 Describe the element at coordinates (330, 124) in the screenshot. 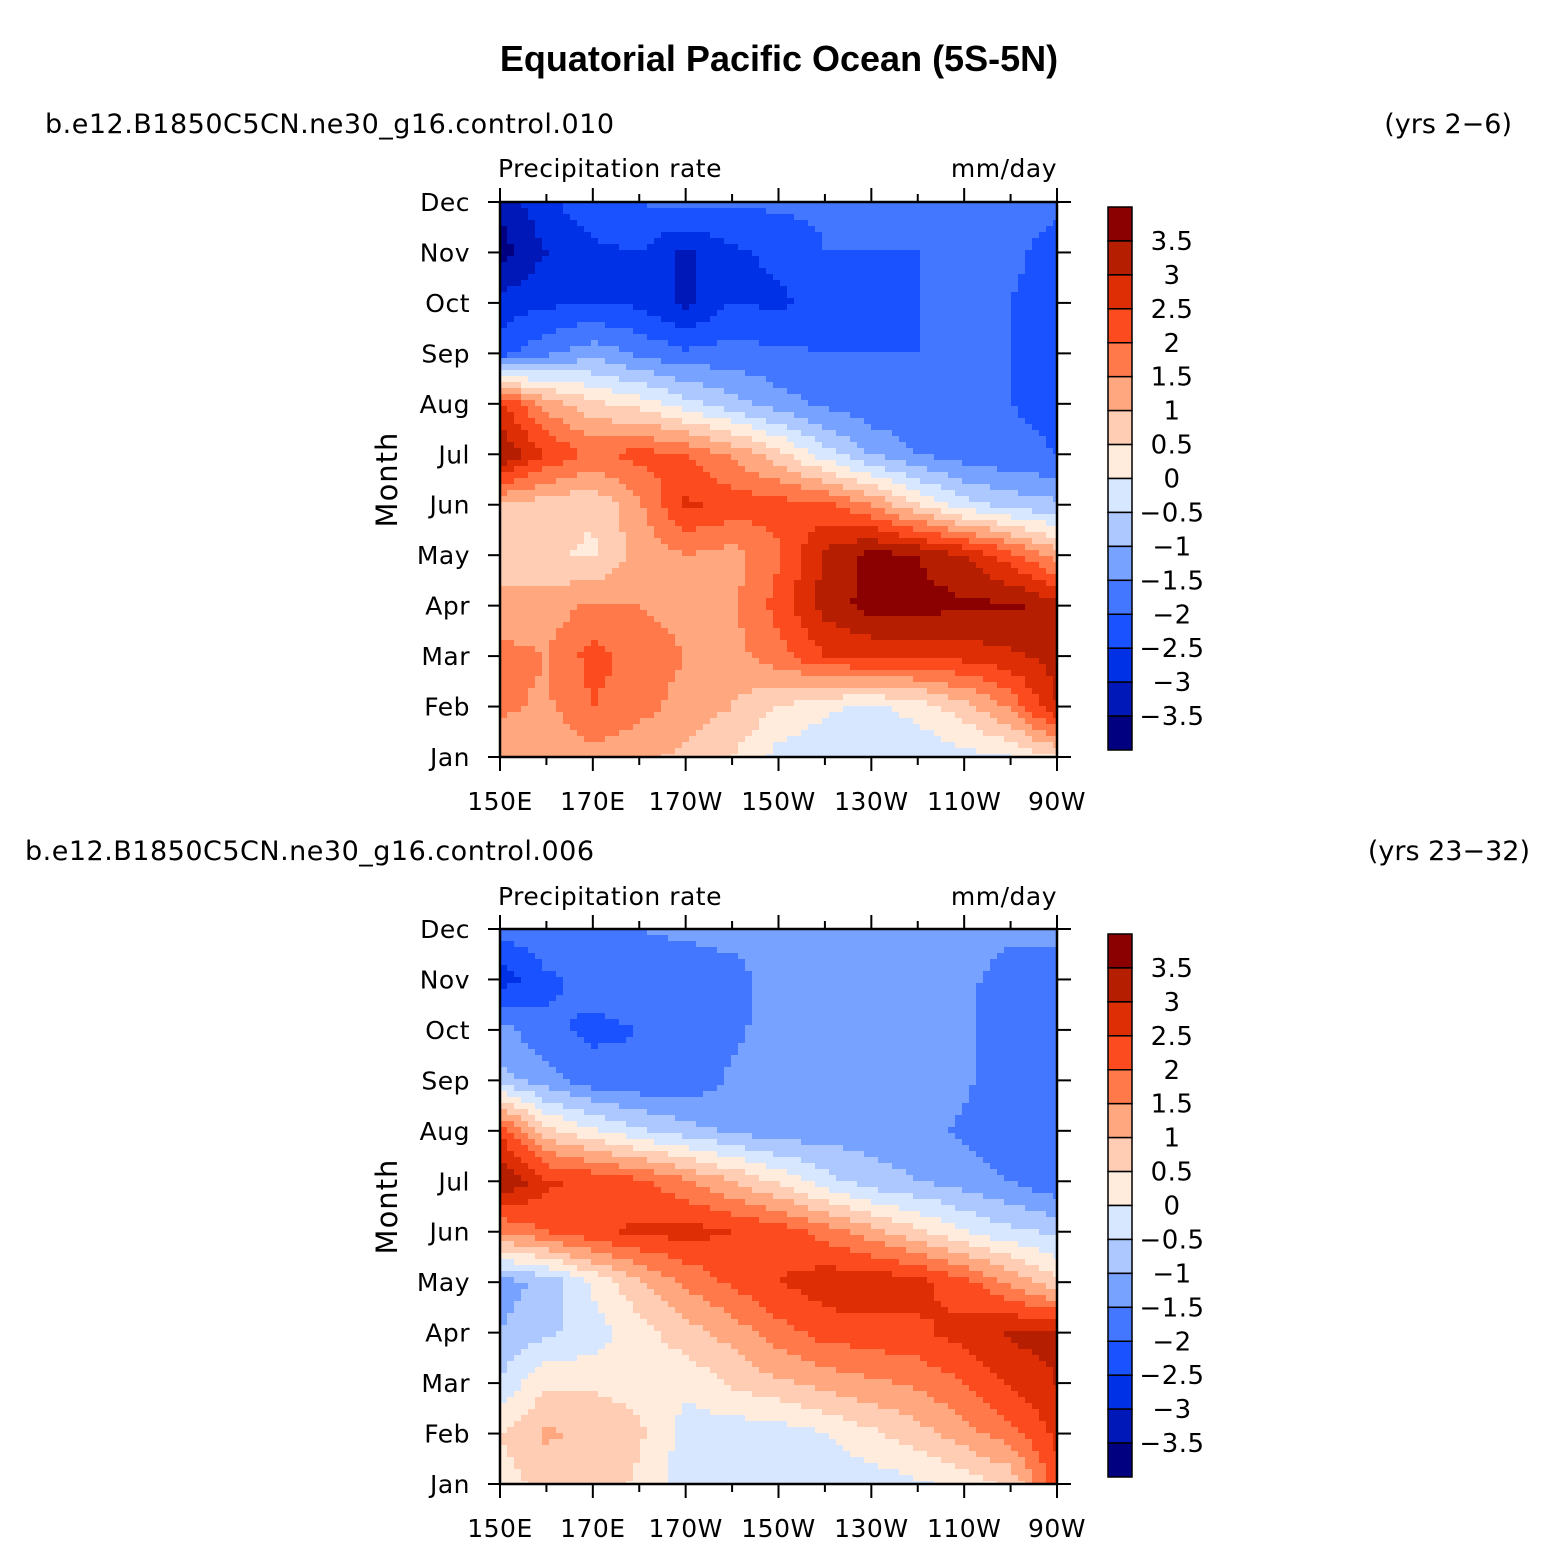

I see `case-name: b.e12.B1850C5CN.ne30_g16.control.010` at that location.